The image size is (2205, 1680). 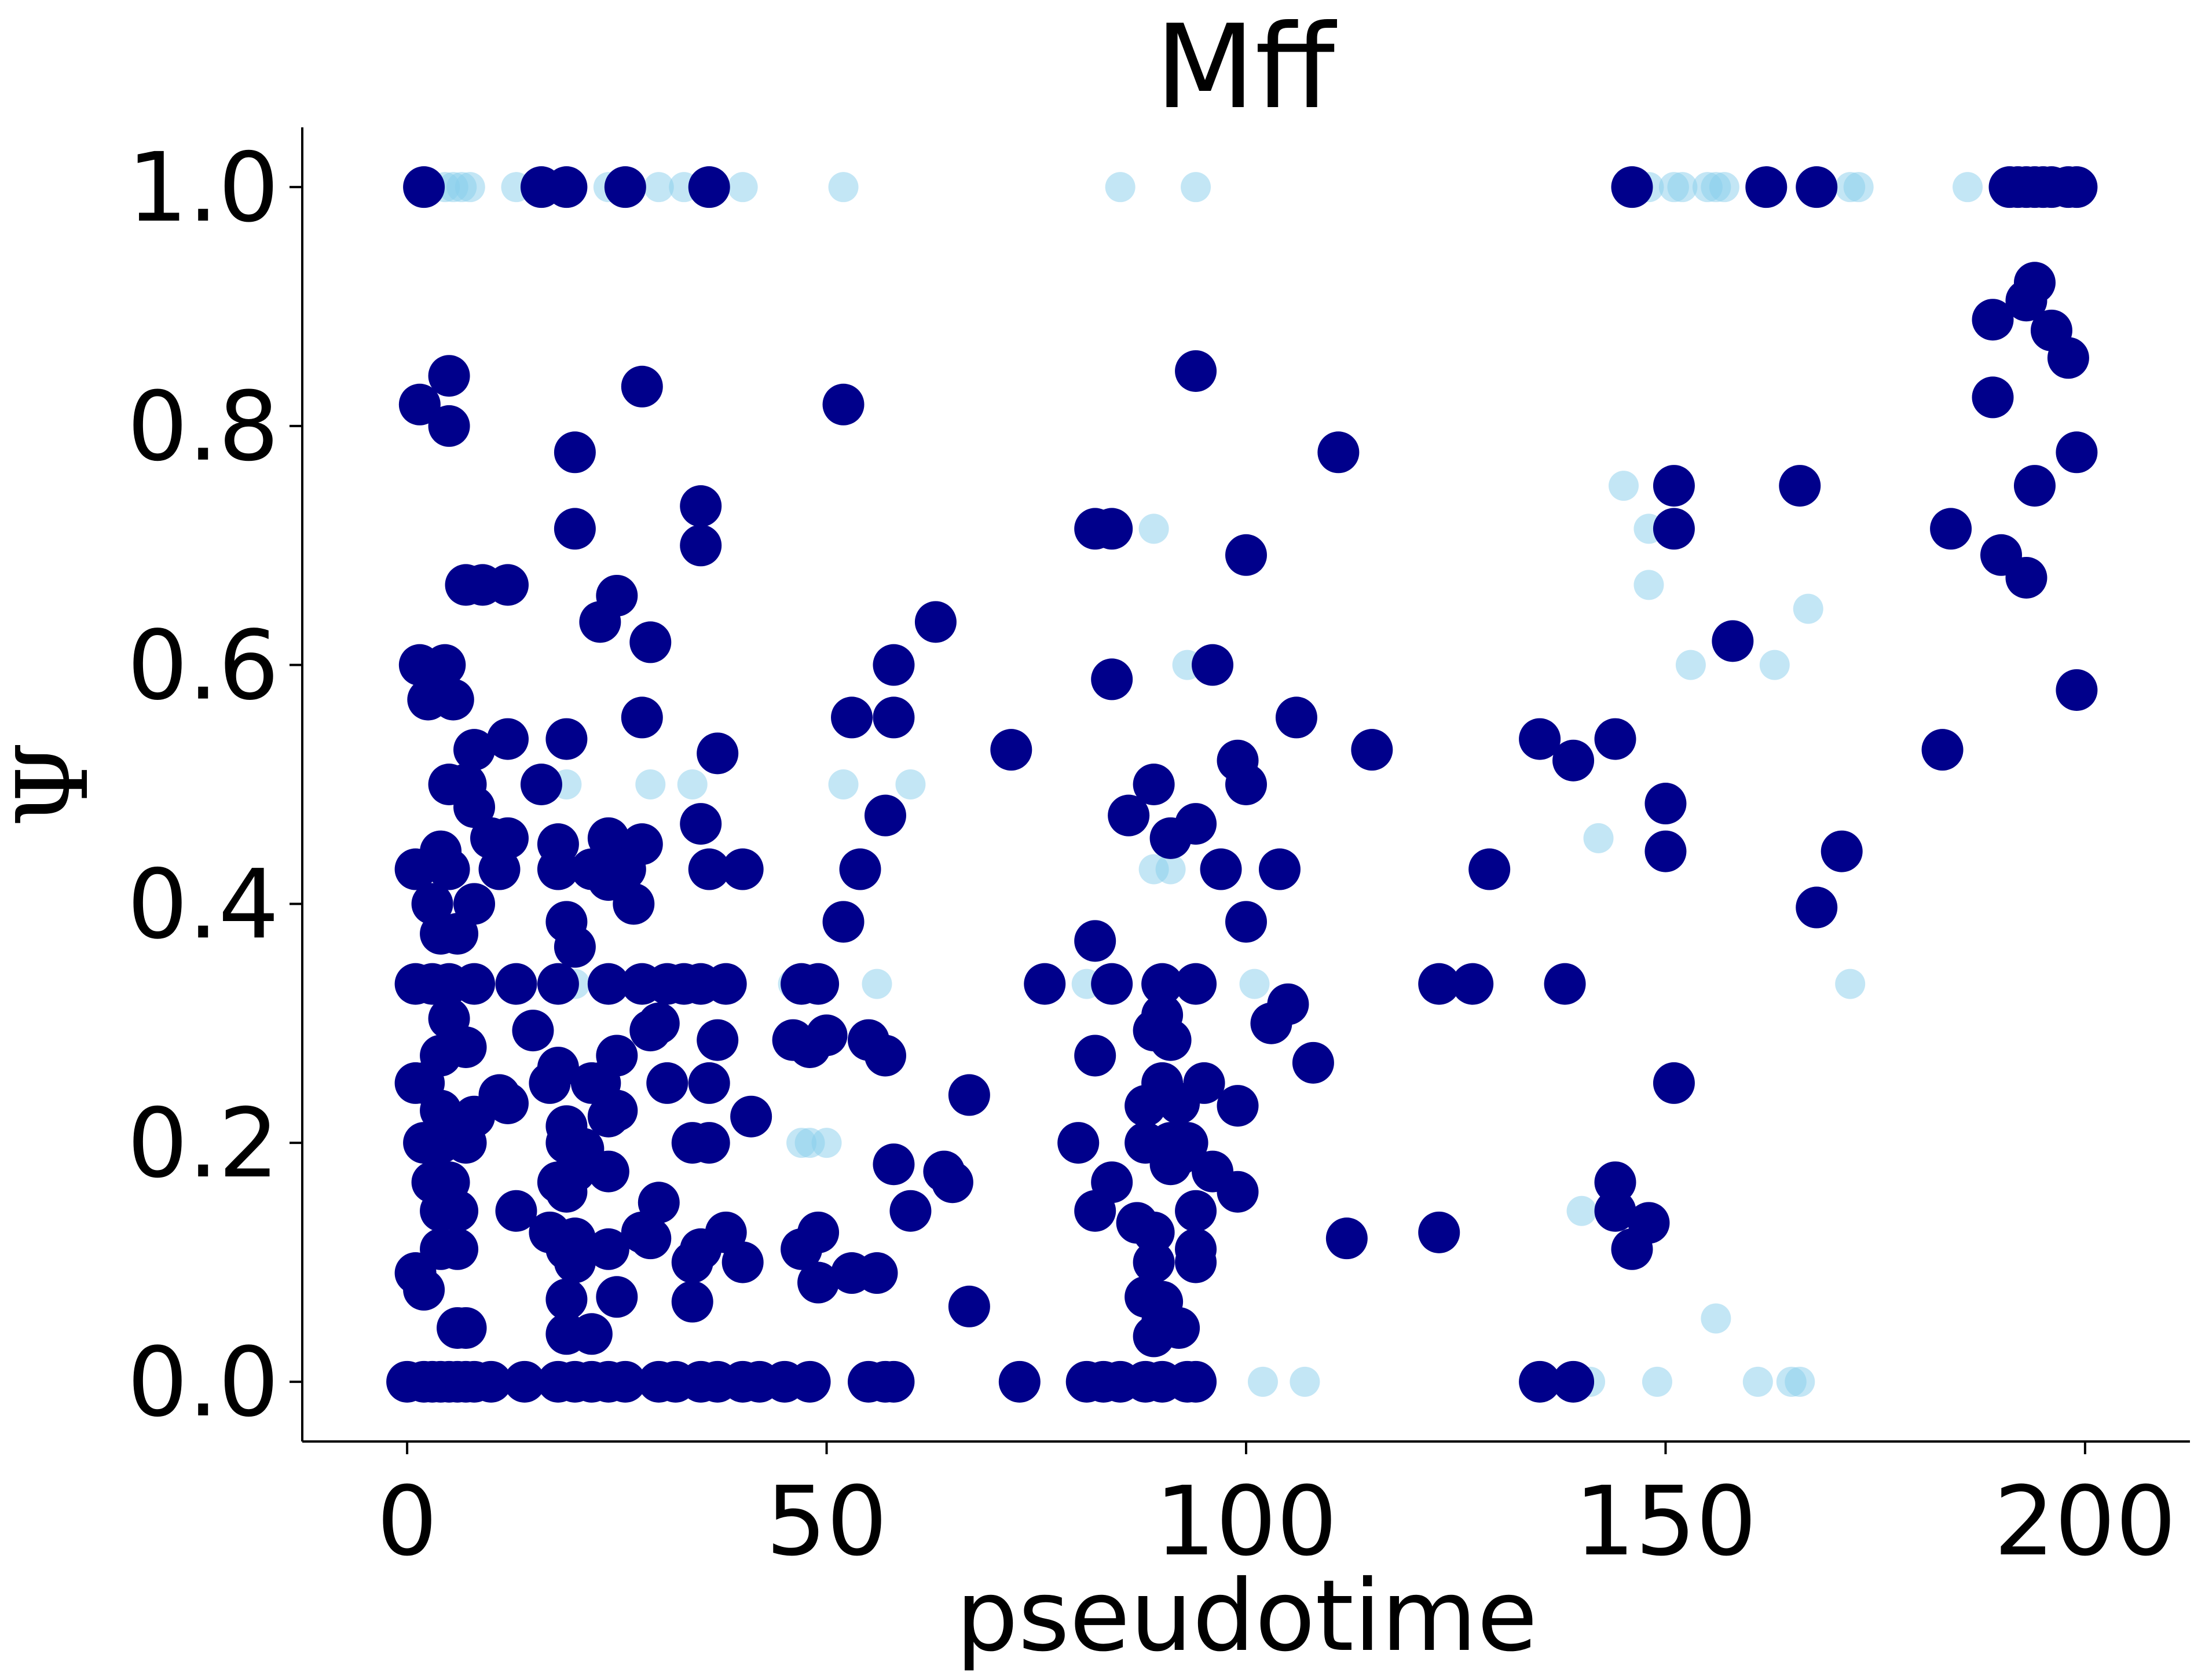 What do you see at coordinates (203, 426) in the screenshot?
I see `y-tick-label: 0.8` at bounding box center [203, 426].